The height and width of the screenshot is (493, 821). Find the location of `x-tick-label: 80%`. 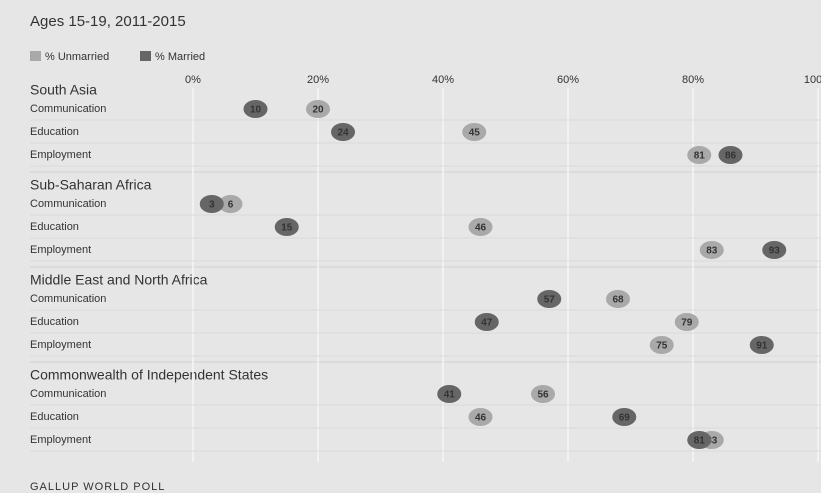

x-tick-label: 80% is located at coordinates (693, 80).